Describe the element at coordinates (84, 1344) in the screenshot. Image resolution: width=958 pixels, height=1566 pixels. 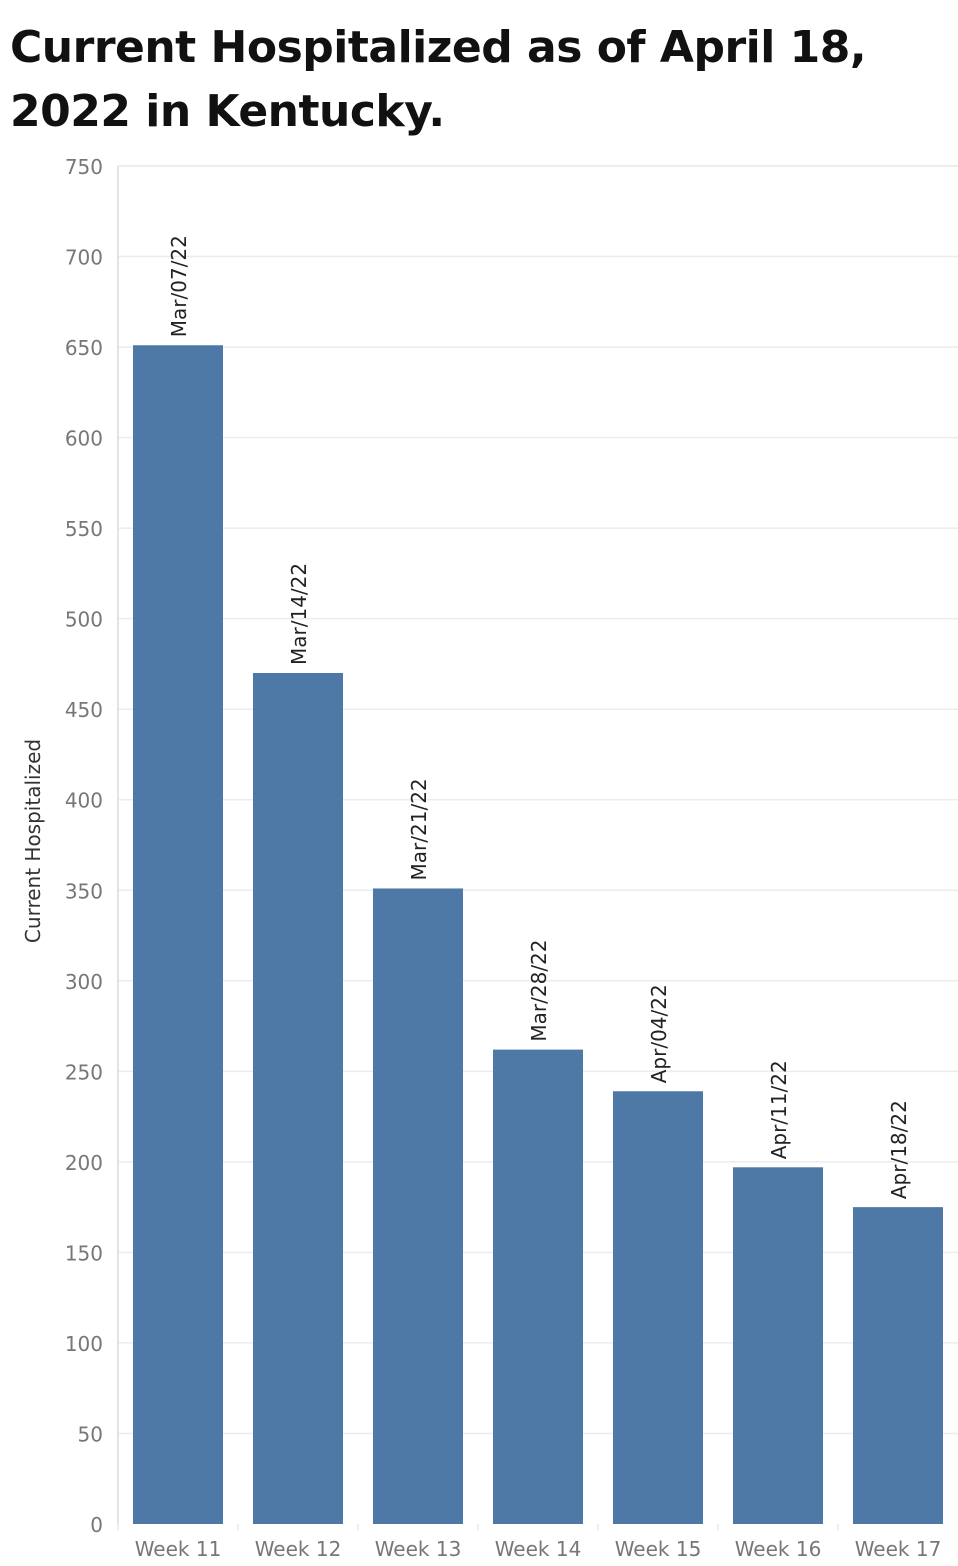
I see `y-tick-label: 100` at that location.